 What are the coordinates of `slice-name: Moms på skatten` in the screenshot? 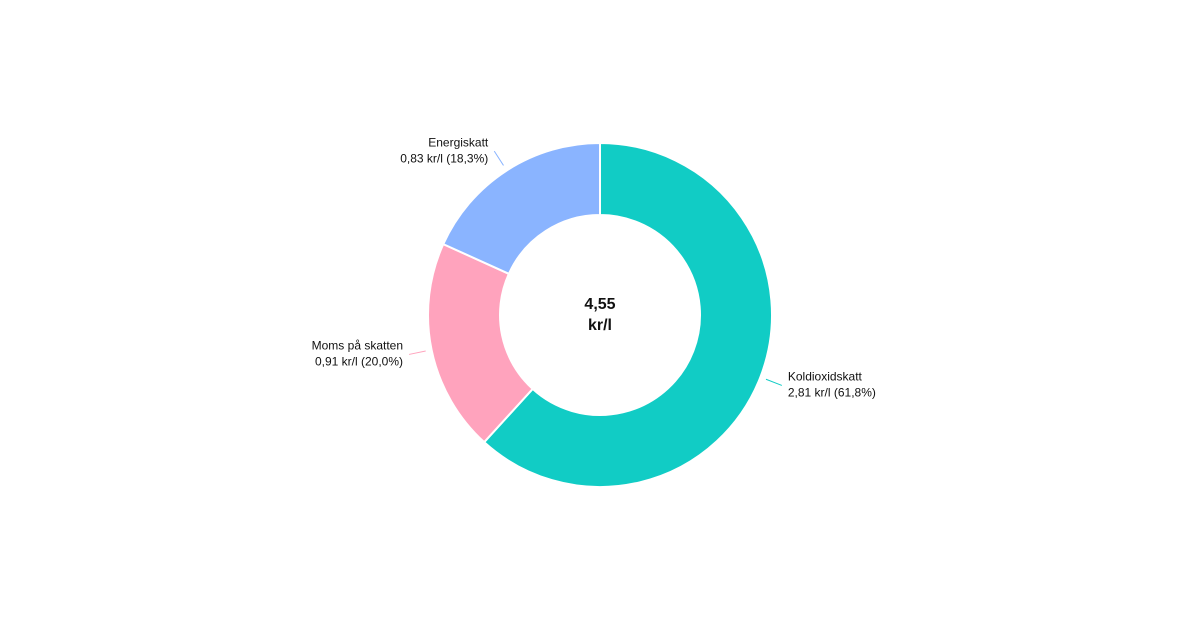 It's located at (357, 346).